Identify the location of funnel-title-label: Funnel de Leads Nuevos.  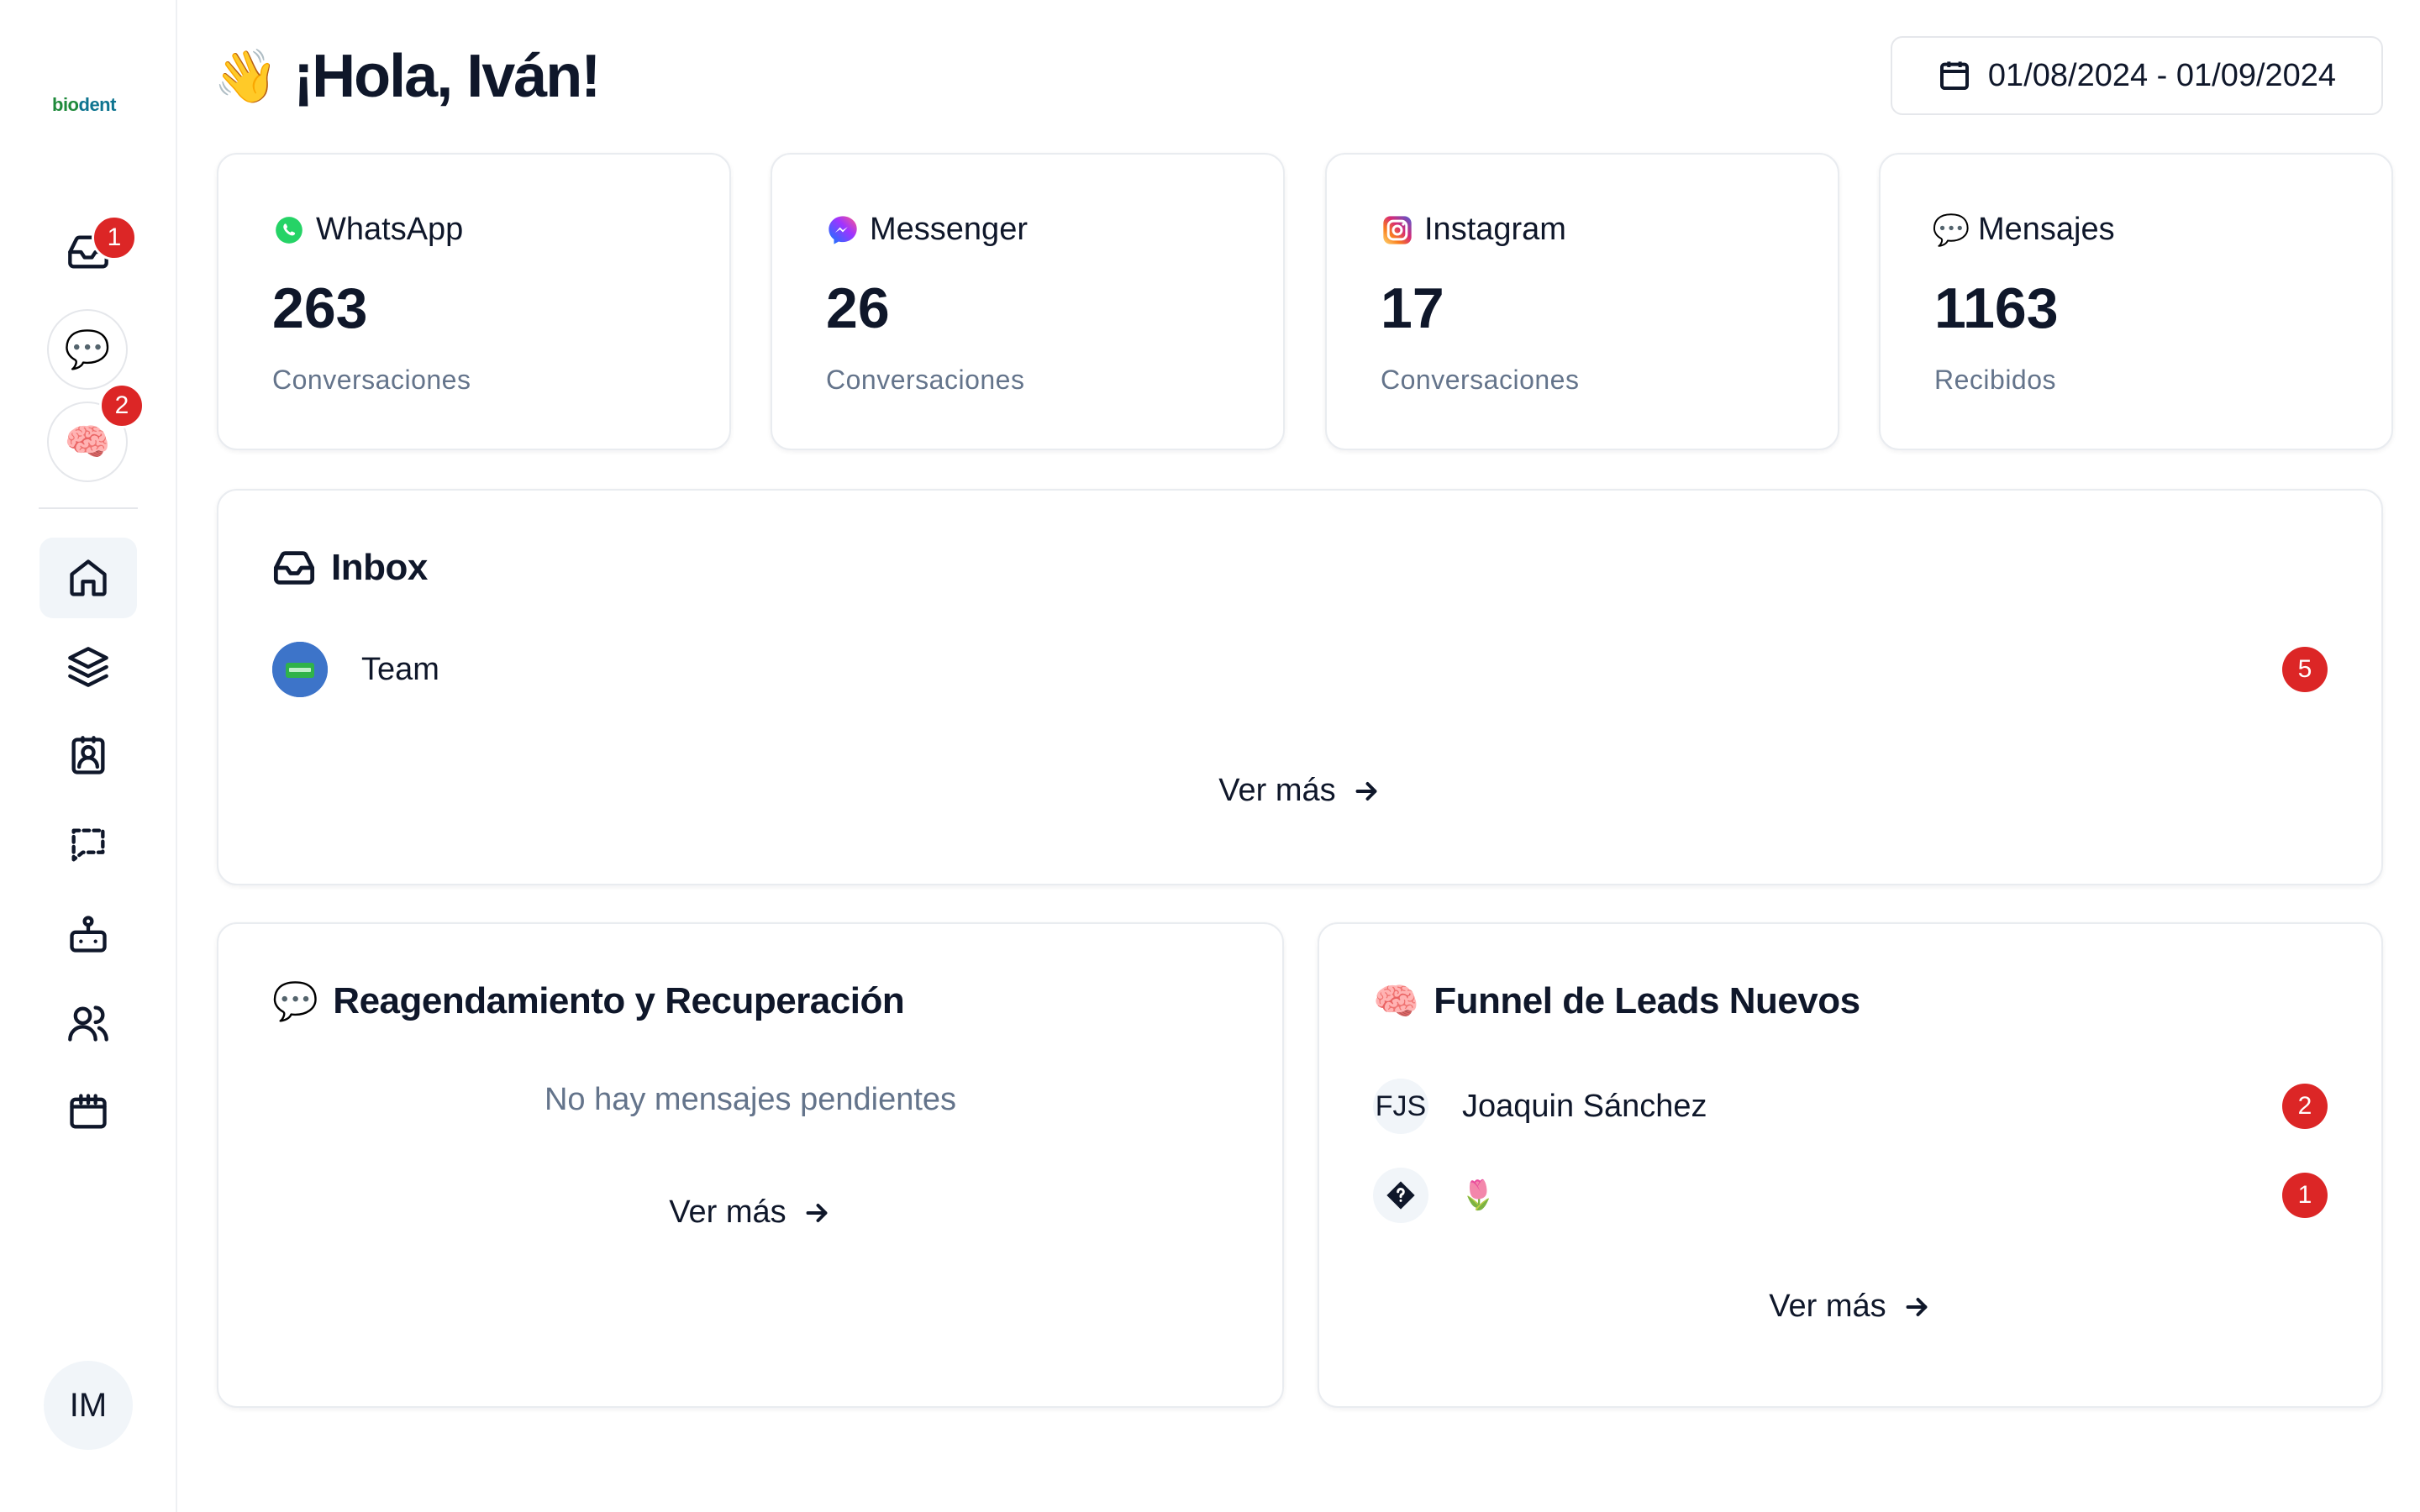
(1647, 1000).